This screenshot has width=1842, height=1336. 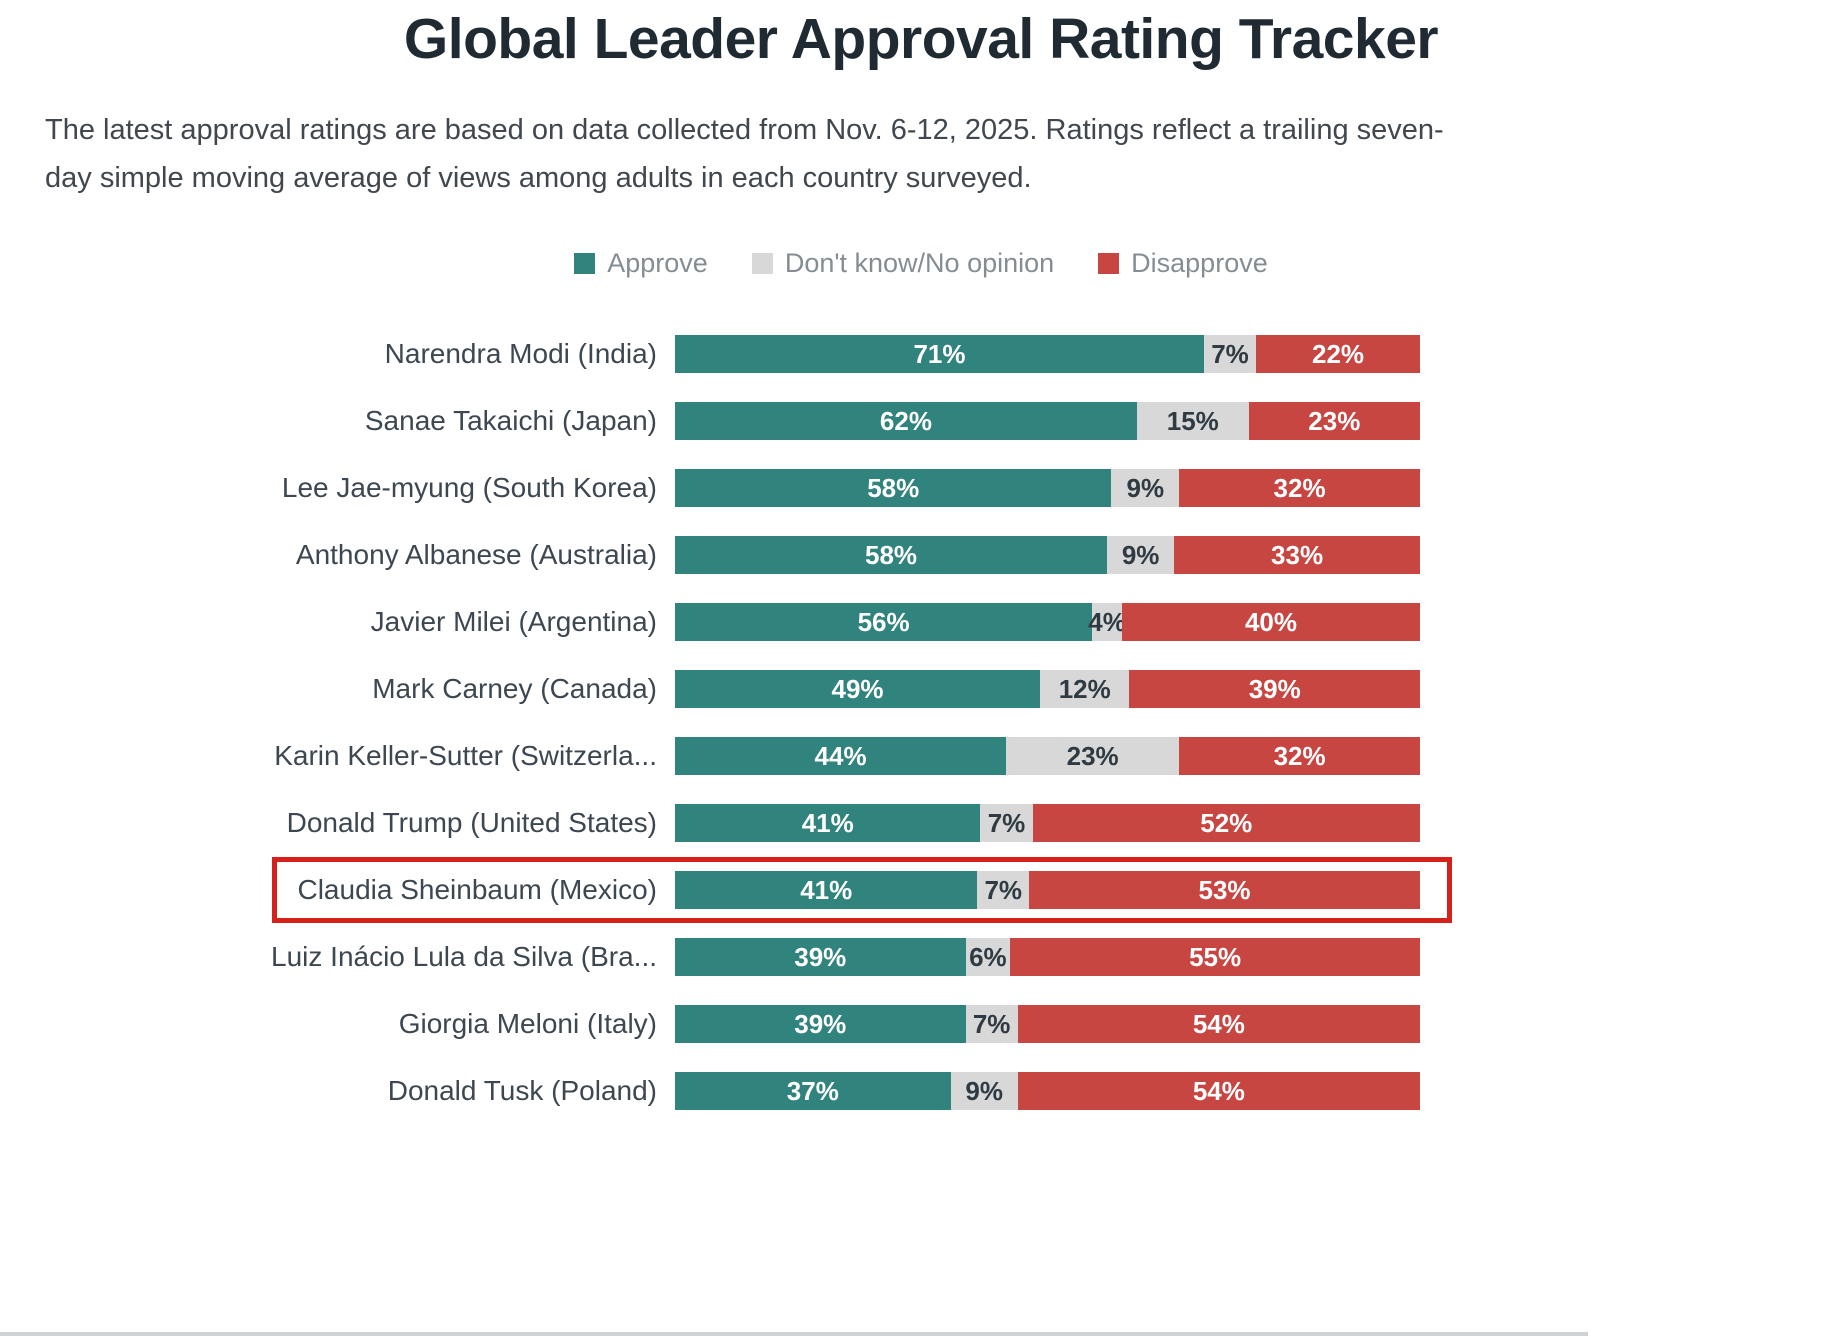 What do you see at coordinates (585, 264) in the screenshot?
I see `legend-swatch-approve` at bounding box center [585, 264].